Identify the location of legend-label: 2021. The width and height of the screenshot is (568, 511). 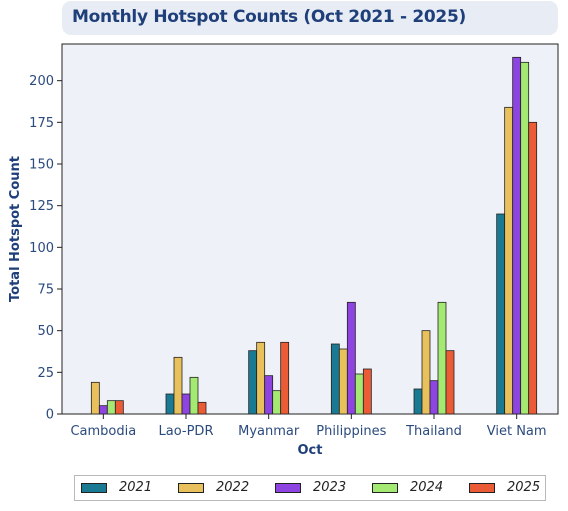
(136, 487).